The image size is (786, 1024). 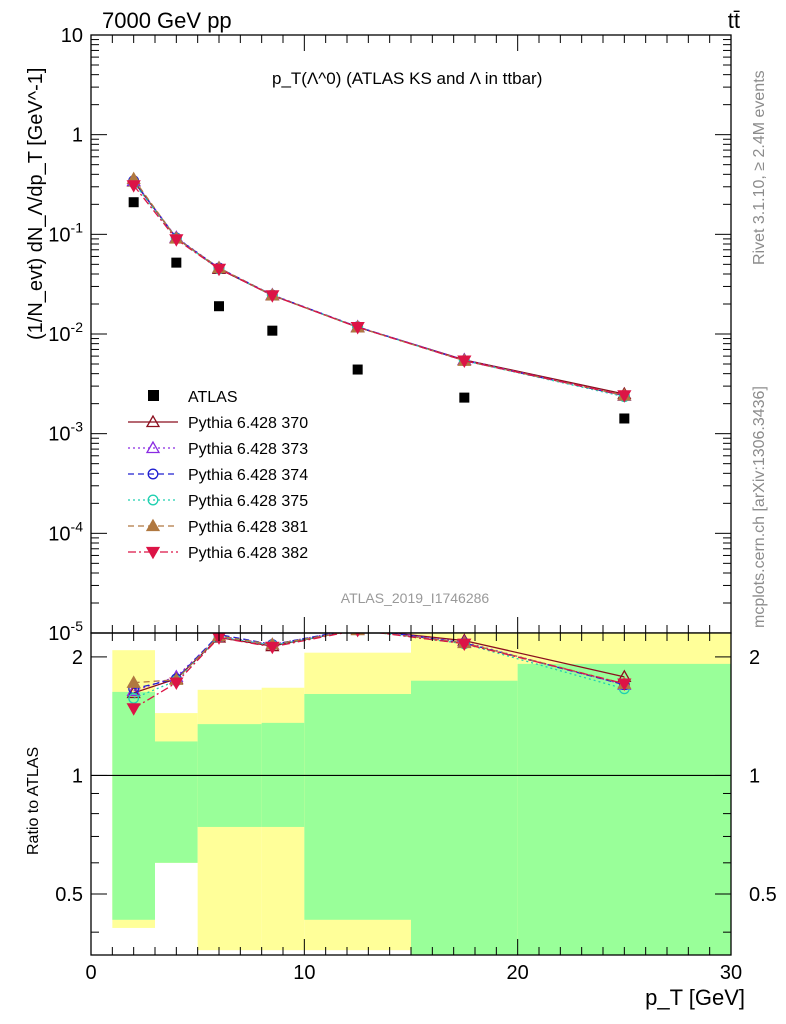 I want to click on ratio-ylabel: Ratio to ATLAS, so click(x=33, y=801).